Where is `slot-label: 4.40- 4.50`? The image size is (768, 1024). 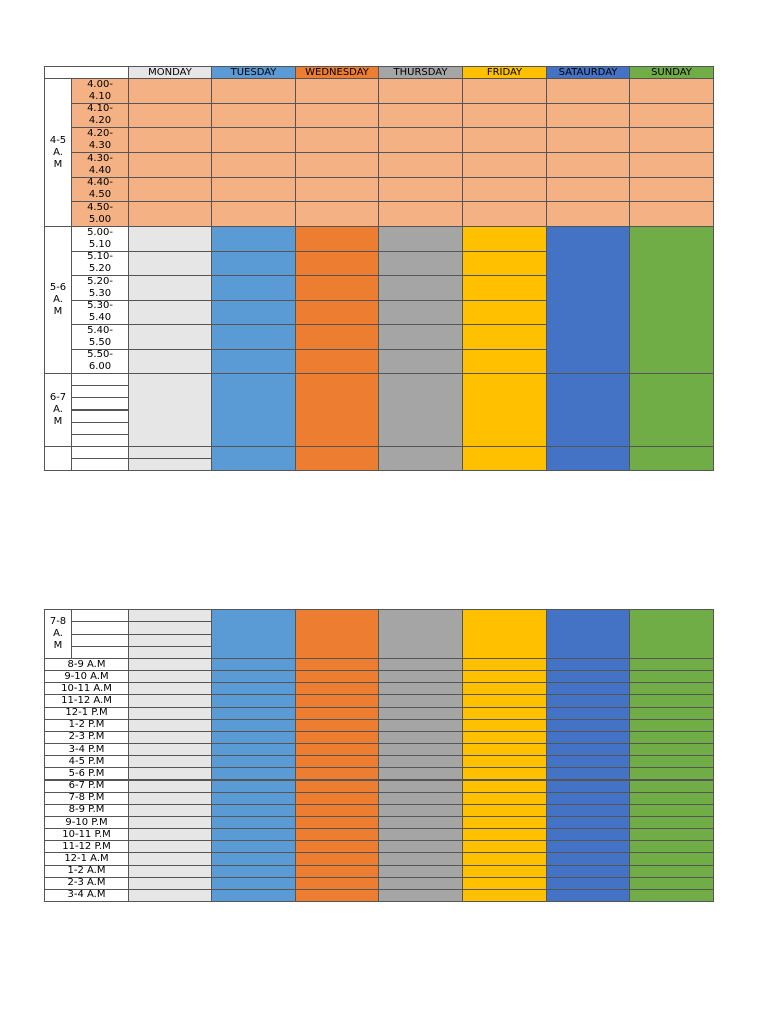 slot-label: 4.40- 4.50 is located at coordinates (100, 189).